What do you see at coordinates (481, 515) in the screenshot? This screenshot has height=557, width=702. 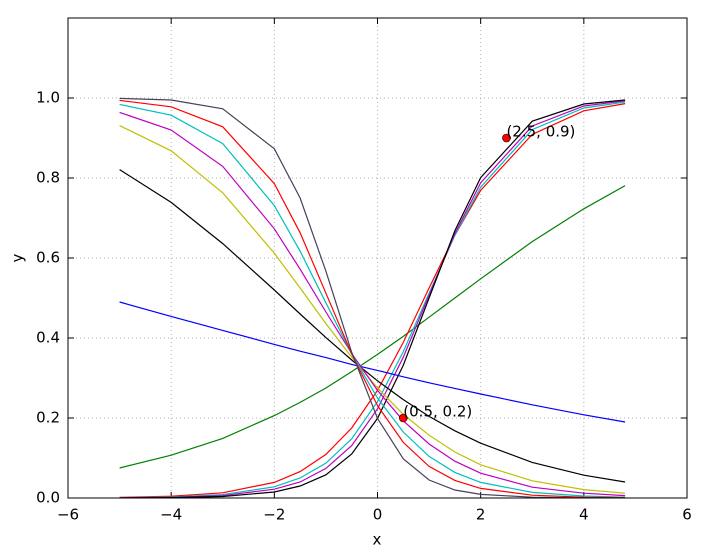 I see `x-tick-label: 2` at bounding box center [481, 515].